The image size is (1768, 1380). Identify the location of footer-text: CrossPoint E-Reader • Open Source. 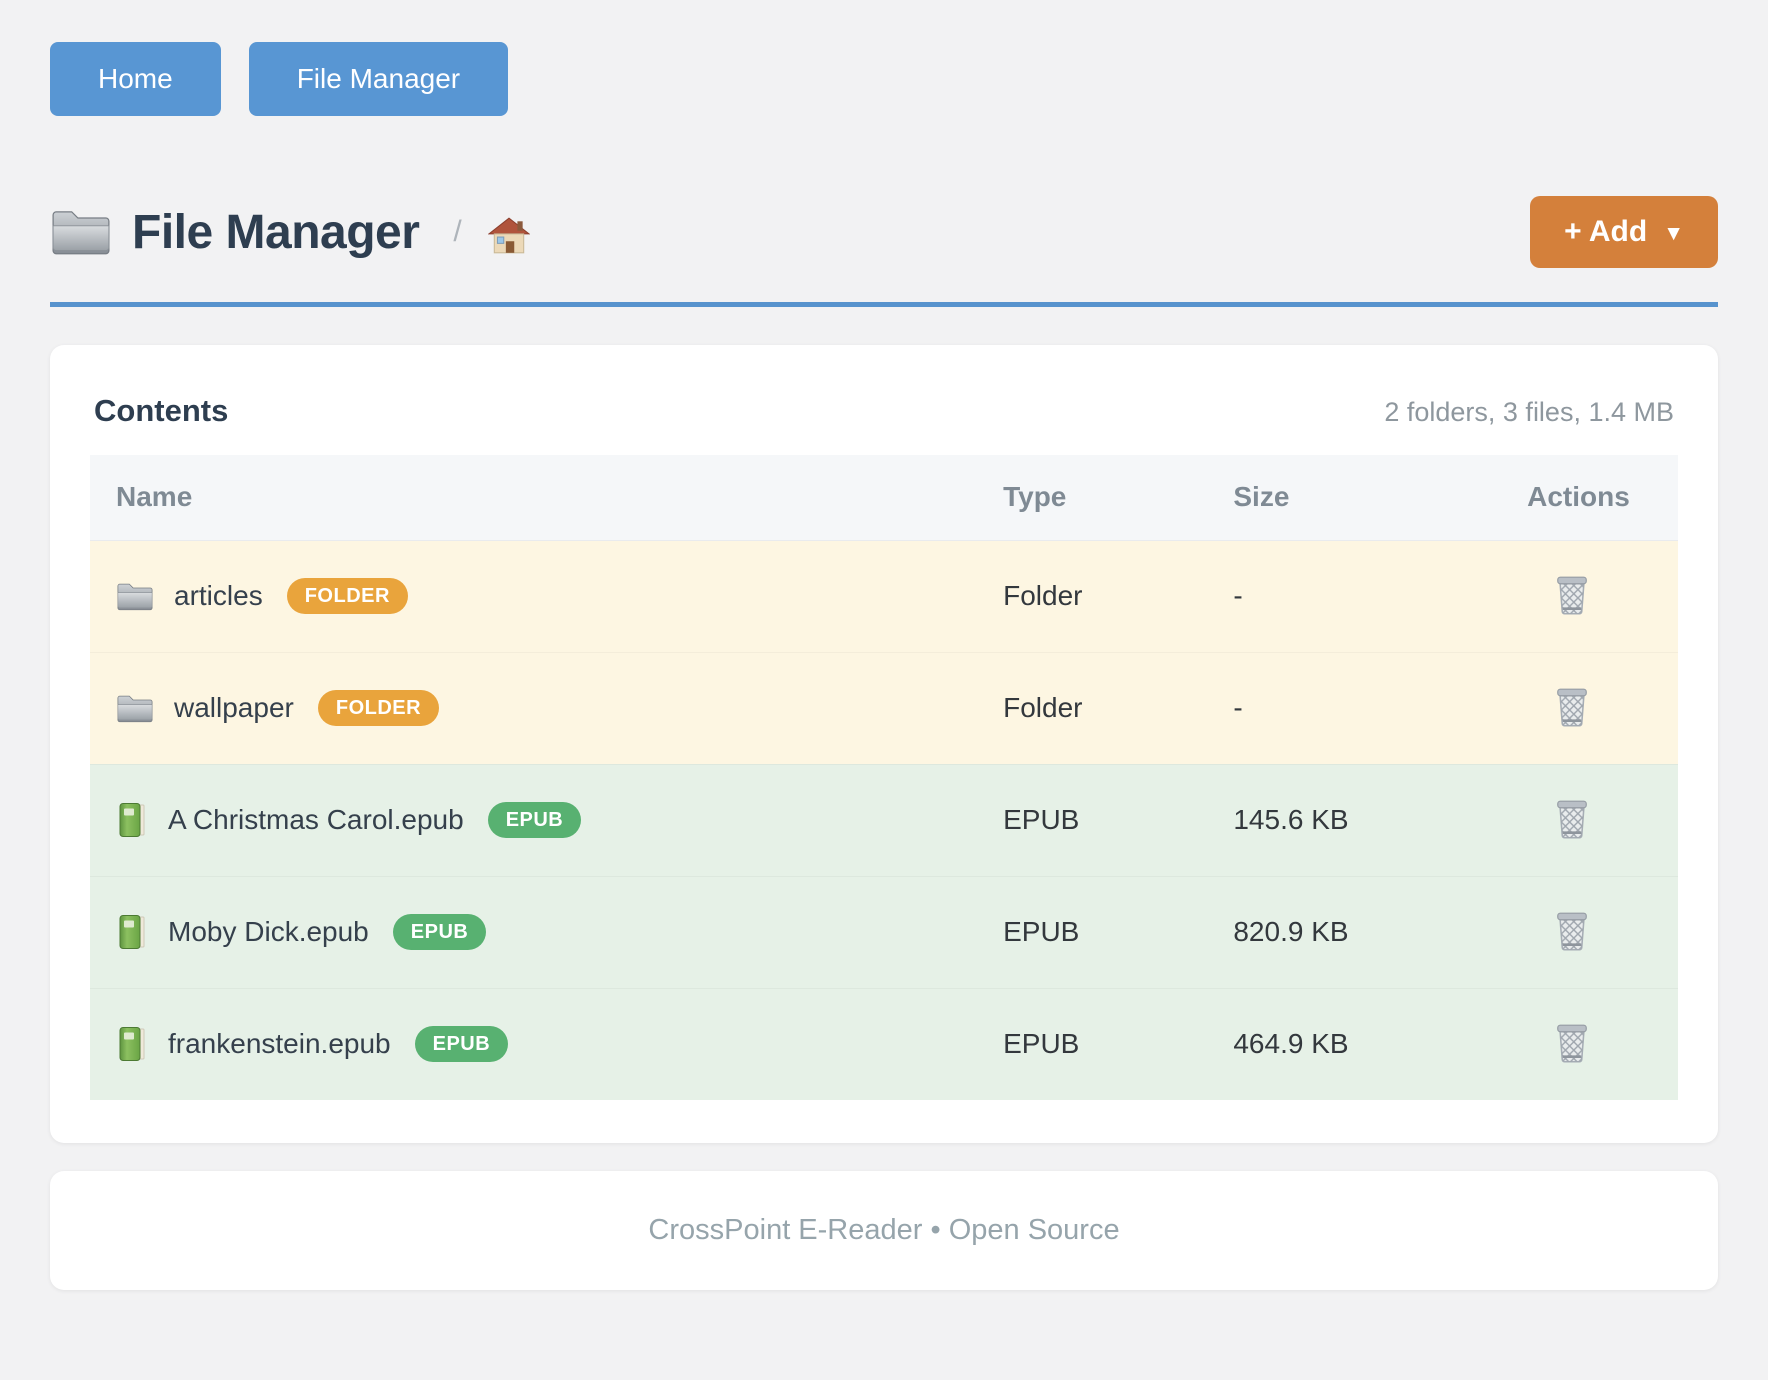
(884, 1230).